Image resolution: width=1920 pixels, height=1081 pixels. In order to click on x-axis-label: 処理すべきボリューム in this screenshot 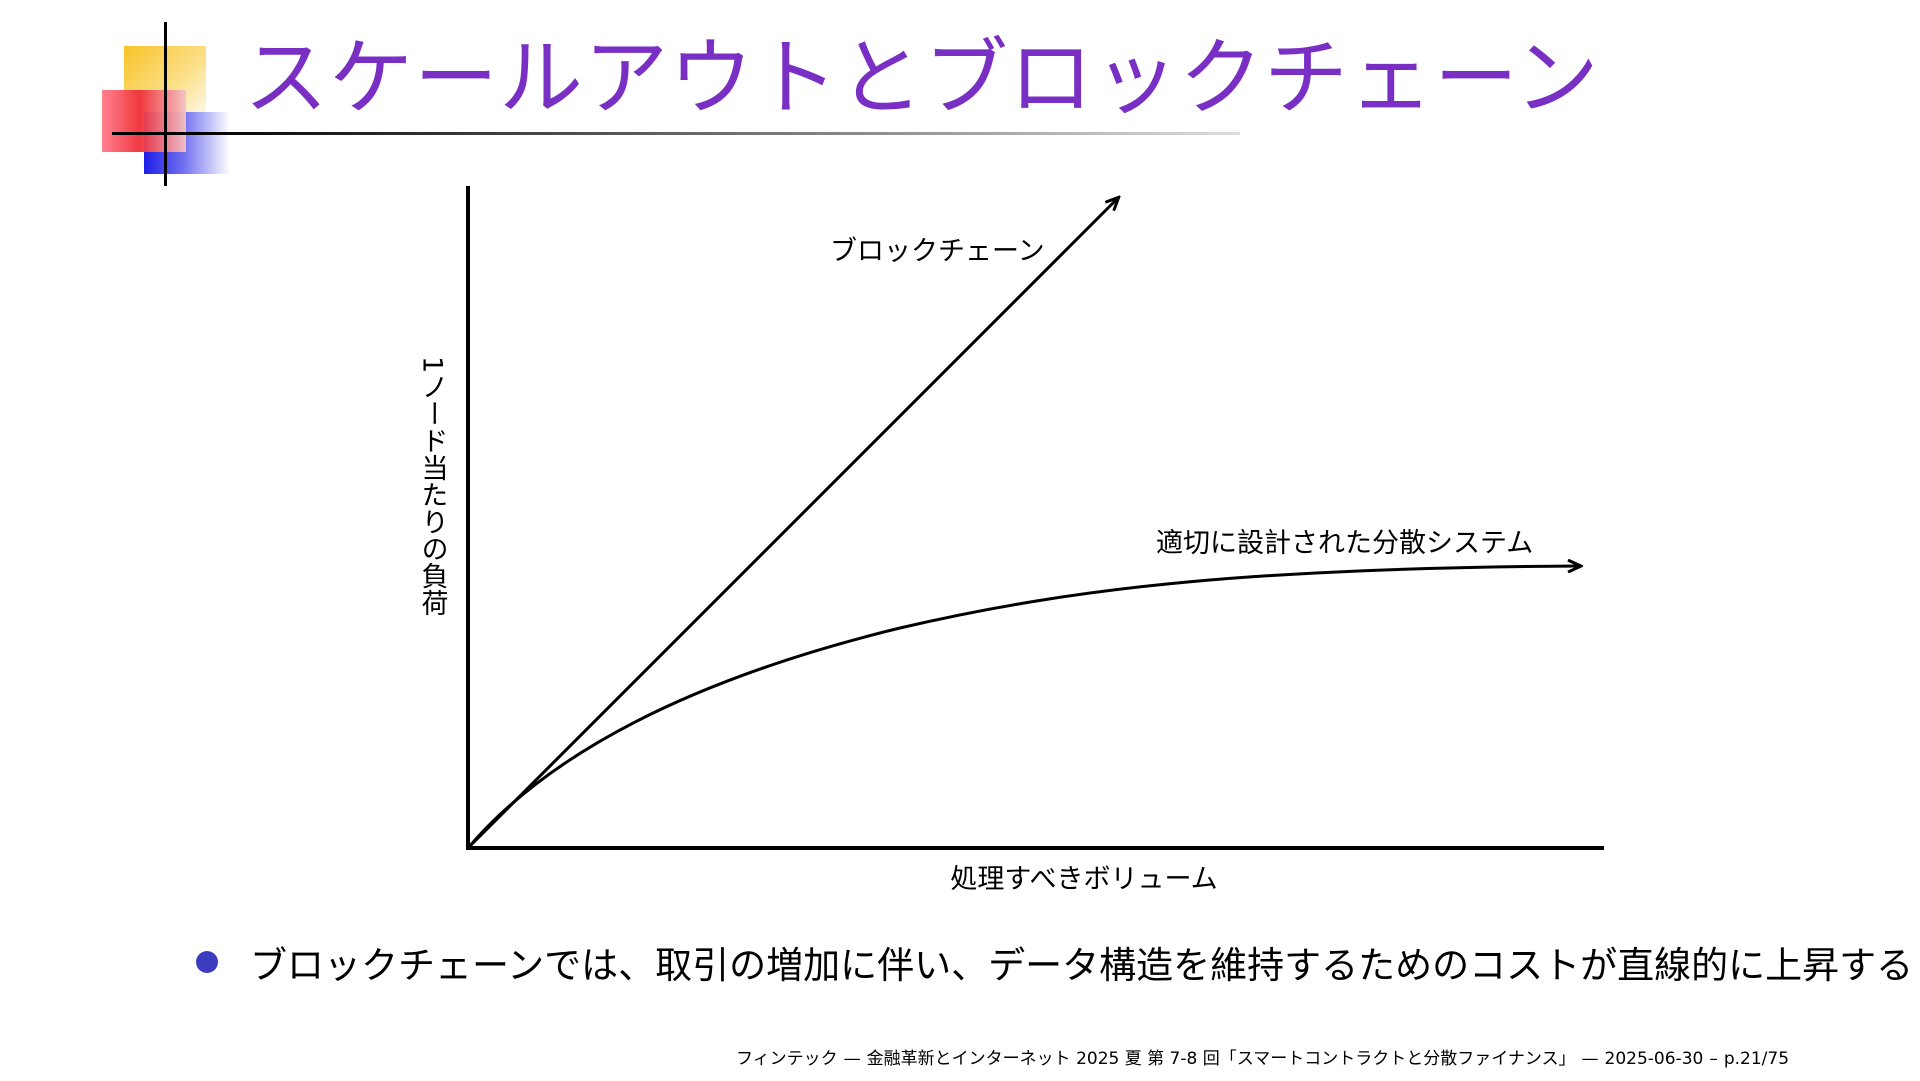, I will do `click(1083, 879)`.